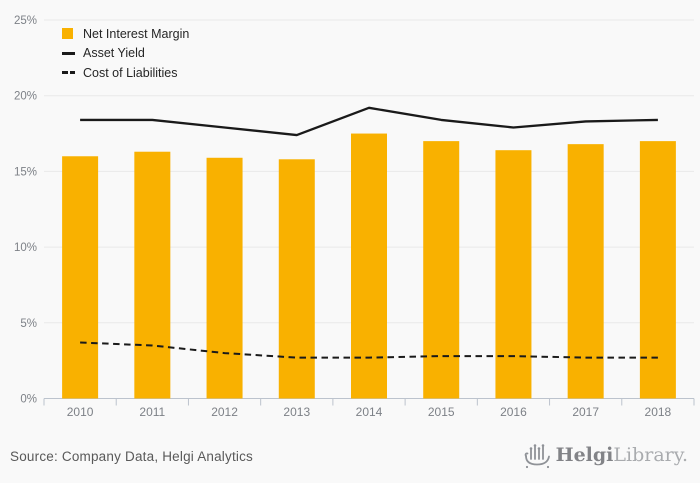  What do you see at coordinates (441, 270) in the screenshot?
I see `bar-2015` at bounding box center [441, 270].